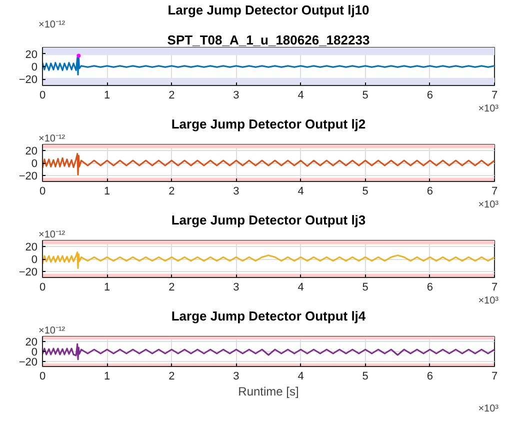 The width and height of the screenshot is (510, 427). Describe the element at coordinates (269, 10) in the screenshot. I see `chart-title: Large Jump Detector Output lj10` at that location.